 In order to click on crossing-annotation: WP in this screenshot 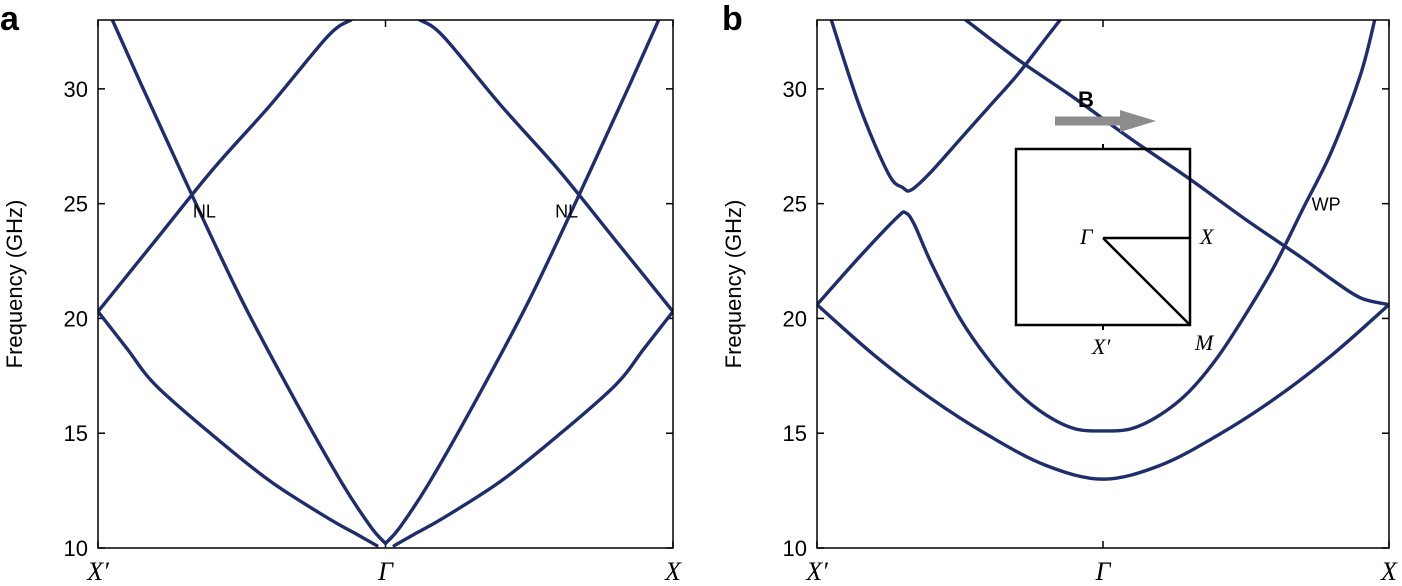, I will do `click(1326, 205)`.